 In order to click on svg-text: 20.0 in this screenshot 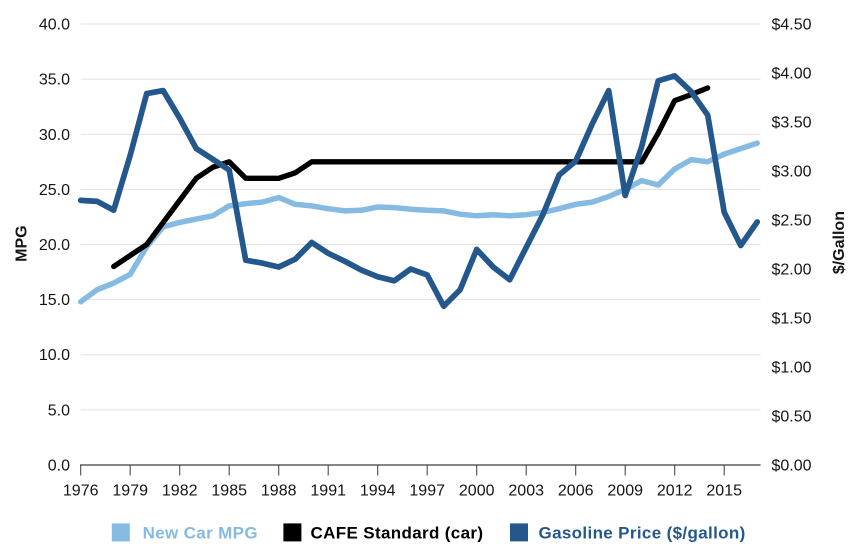, I will do `click(54, 245)`.